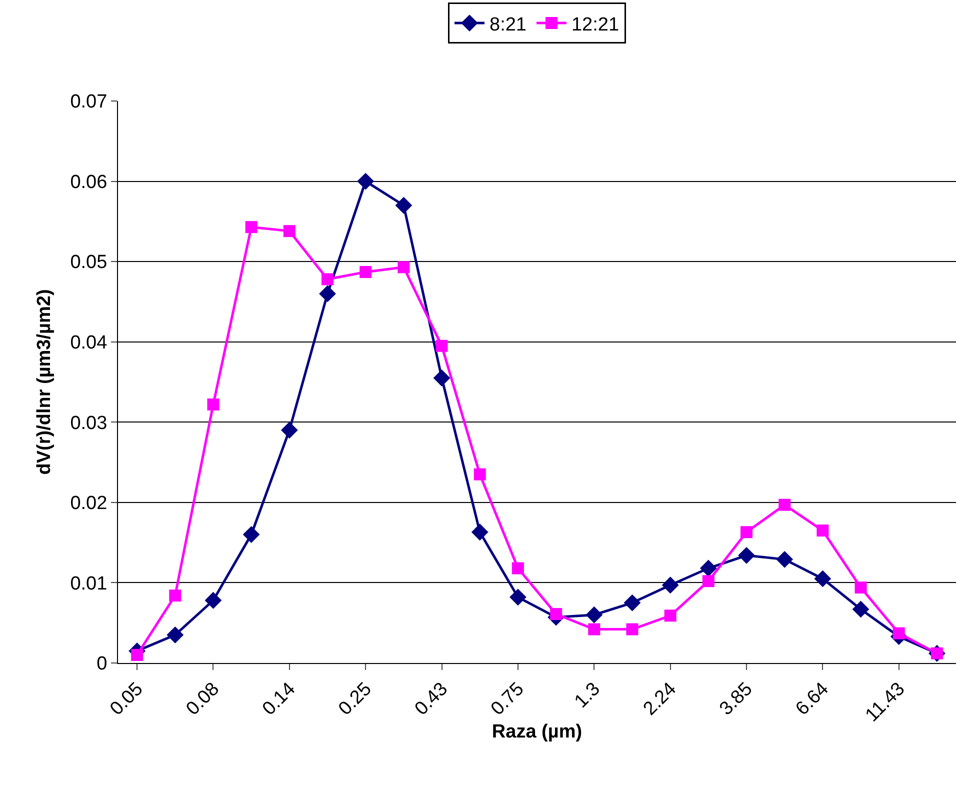 Image resolution: width=960 pixels, height=798 pixels. I want to click on y-axis-title: dV(r)/dlnr (µm3/µm2), so click(45, 382).